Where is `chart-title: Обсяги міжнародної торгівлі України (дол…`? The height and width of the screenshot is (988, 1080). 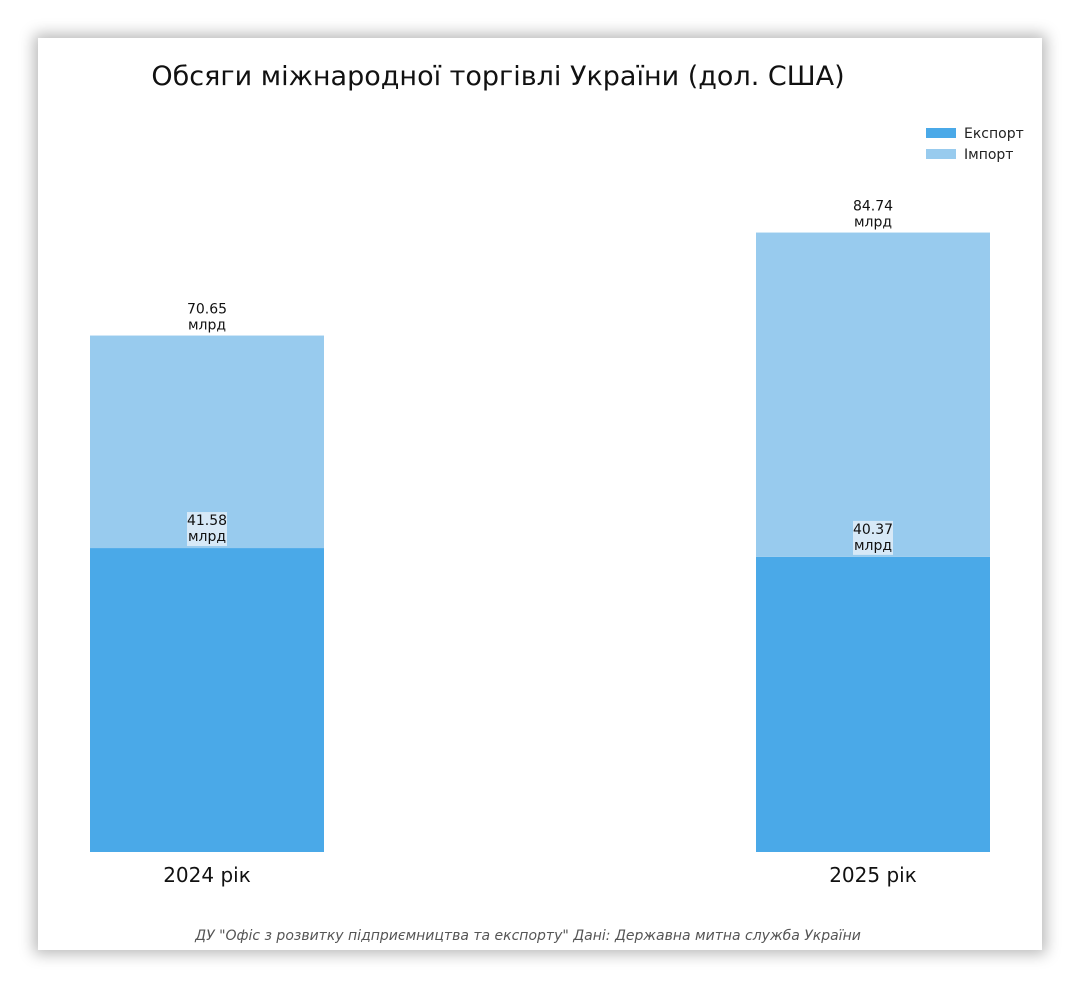
chart-title: Обсяги міжнародної торгівлі України (дол… is located at coordinates (497, 76).